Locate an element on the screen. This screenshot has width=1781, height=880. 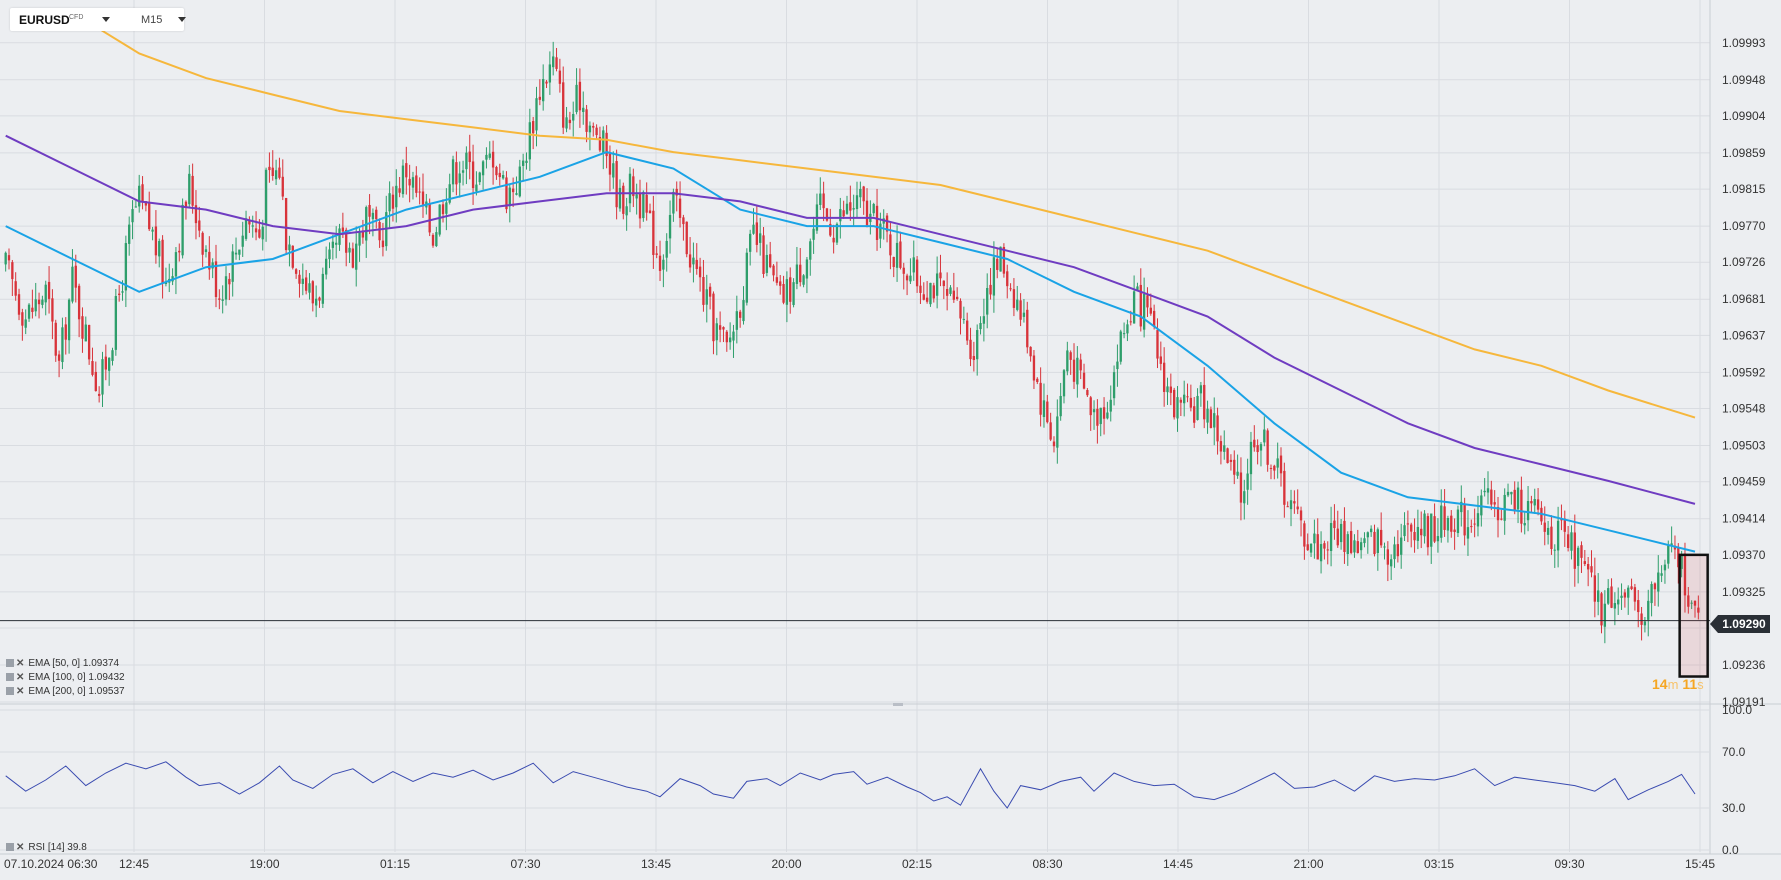
legend-ema200-label: EMA [200, 0] 1.09537 is located at coordinates (76, 691).